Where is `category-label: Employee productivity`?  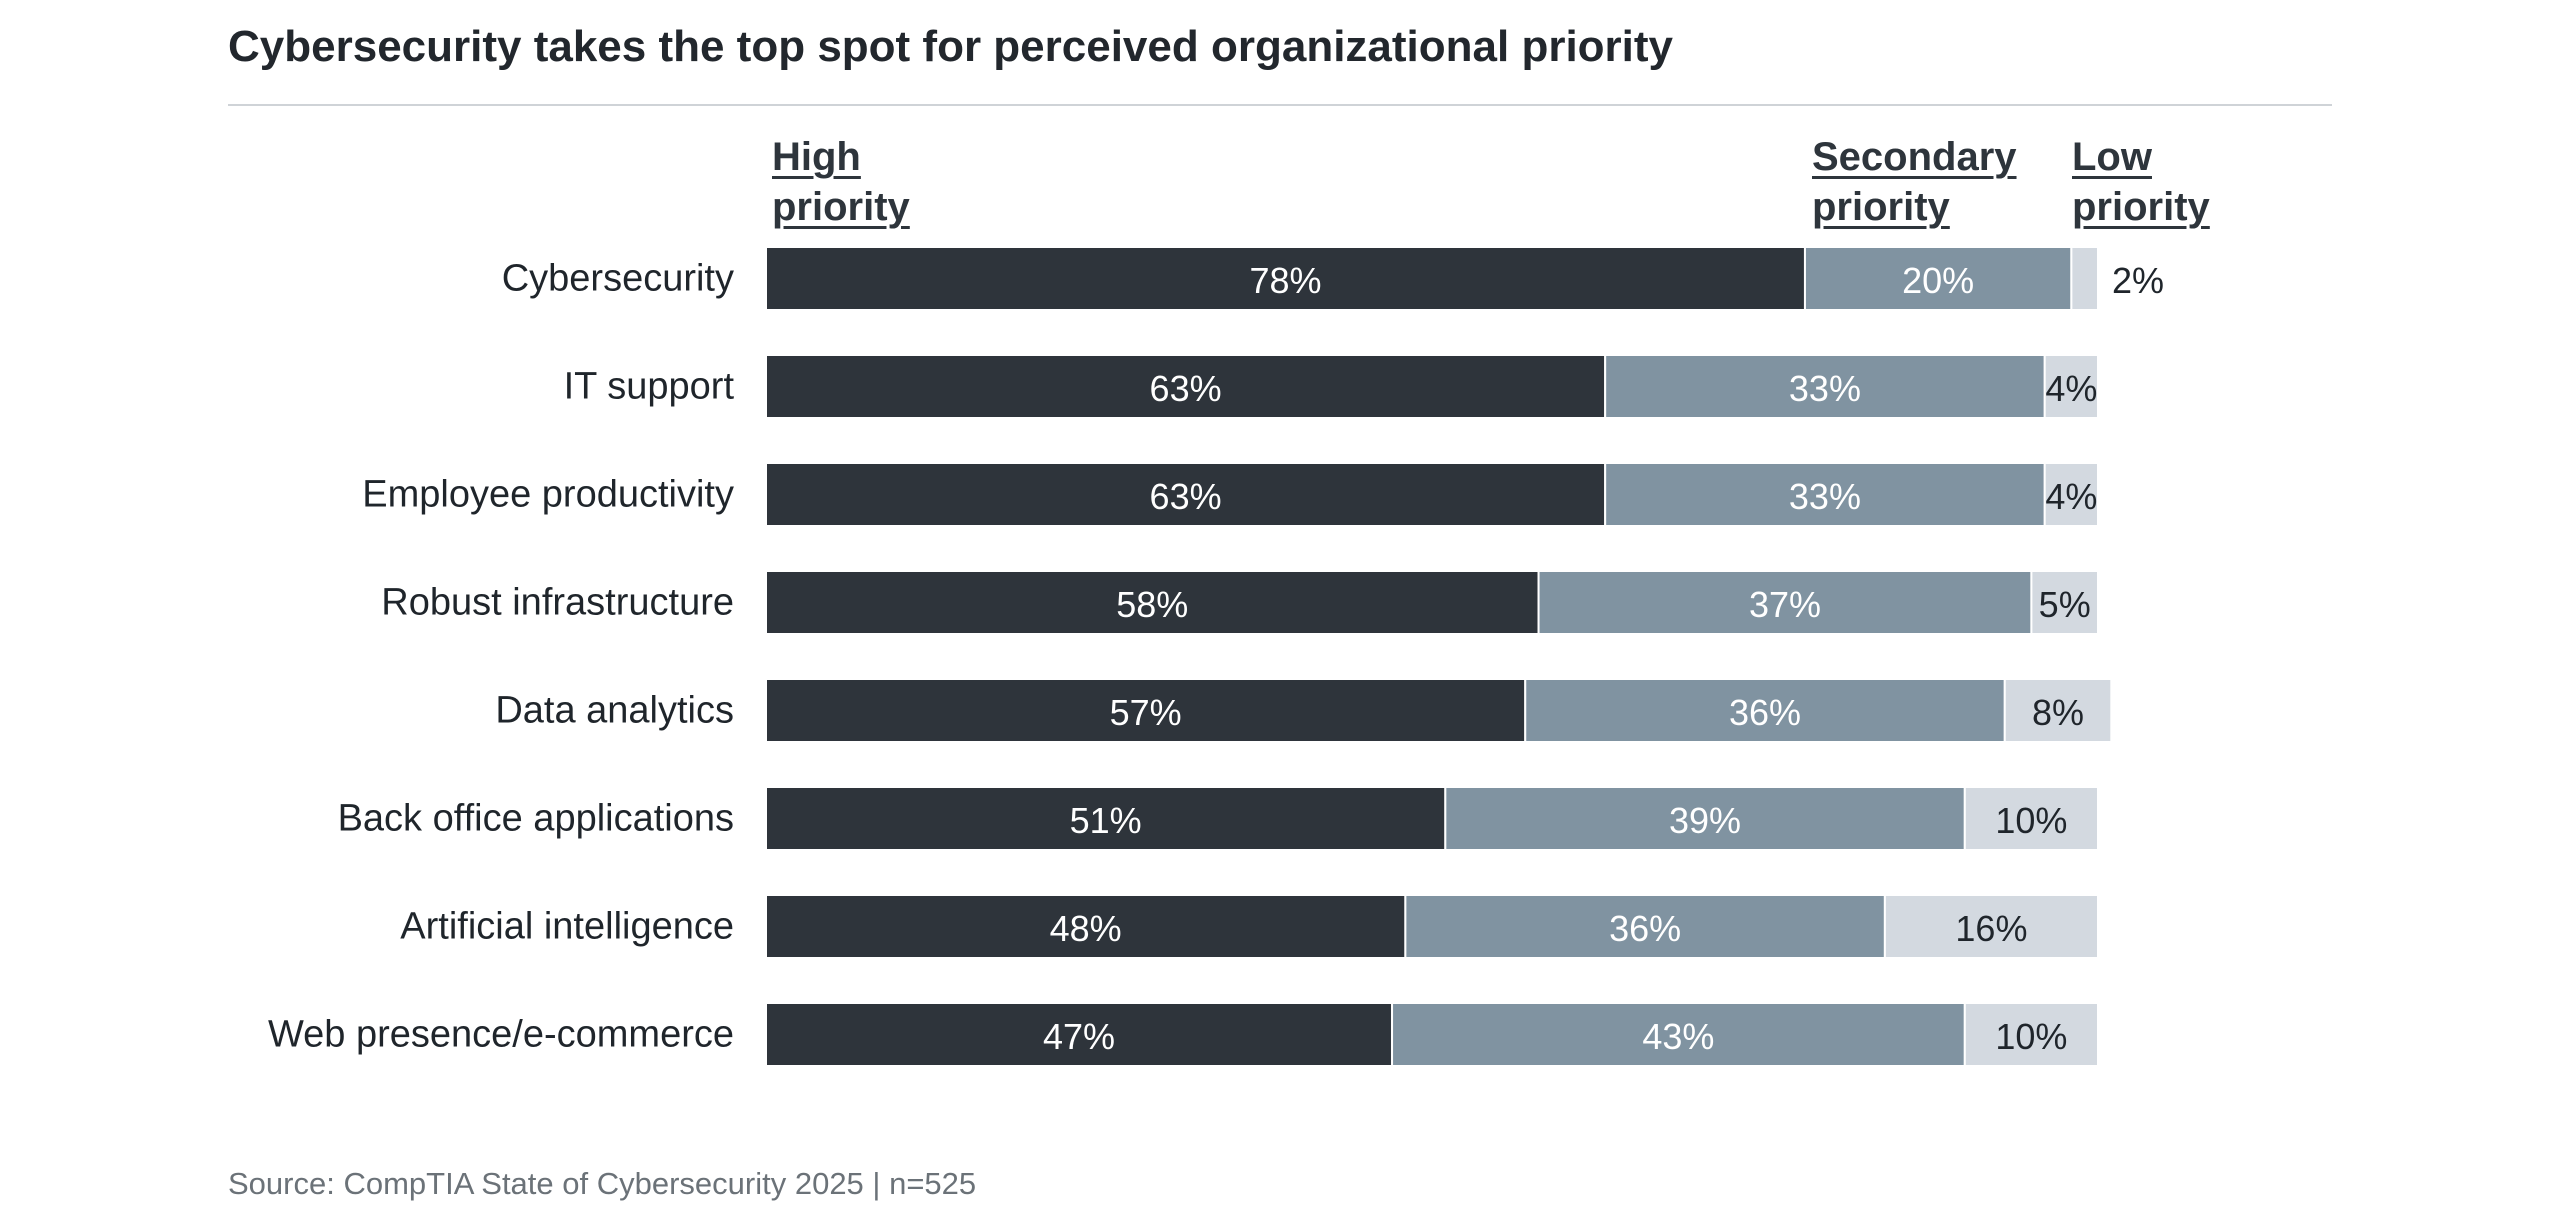 category-label: Employee productivity is located at coordinates (548, 495).